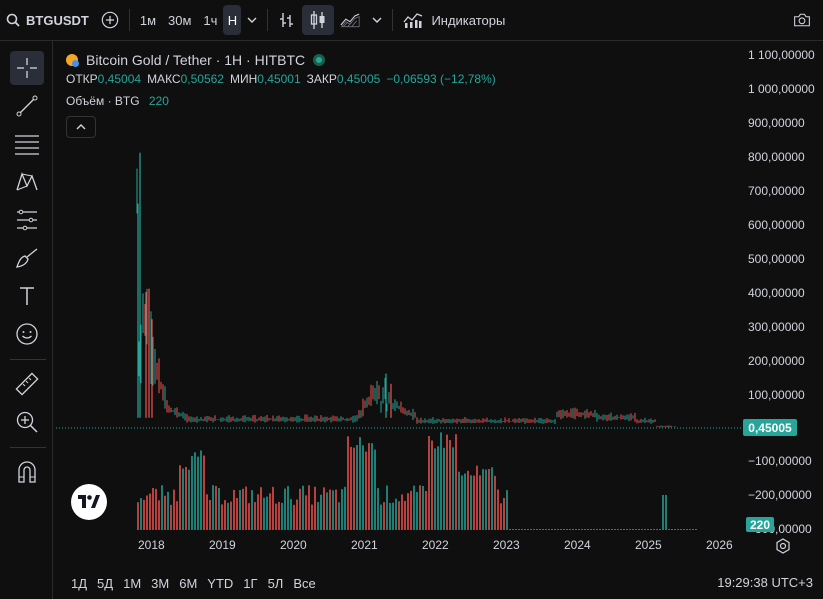 Image resolution: width=823 pixels, height=599 pixels. I want to click on crosshair-tool, so click(27, 68).